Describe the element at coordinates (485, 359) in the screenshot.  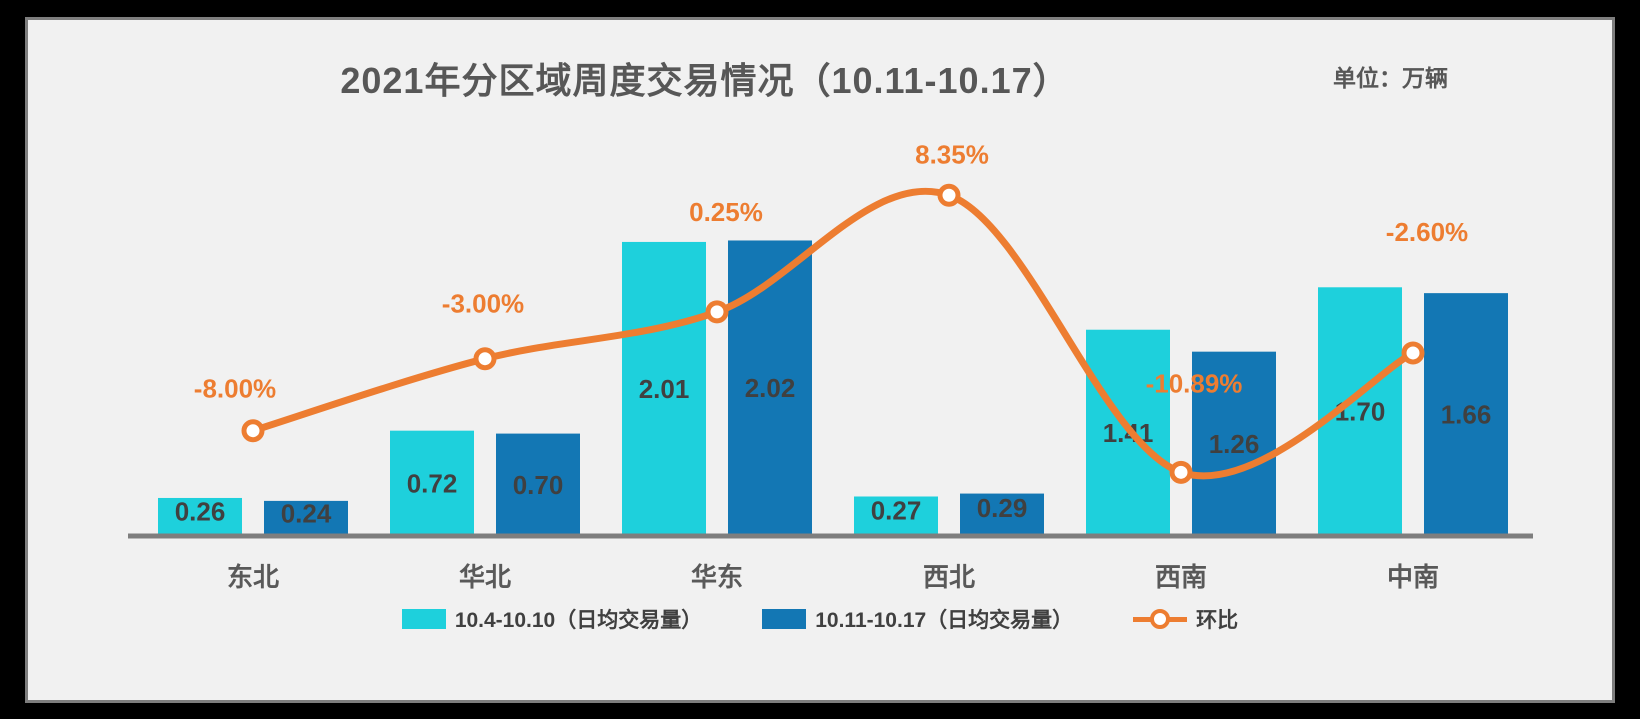
I see `ratio-marker-华北` at that location.